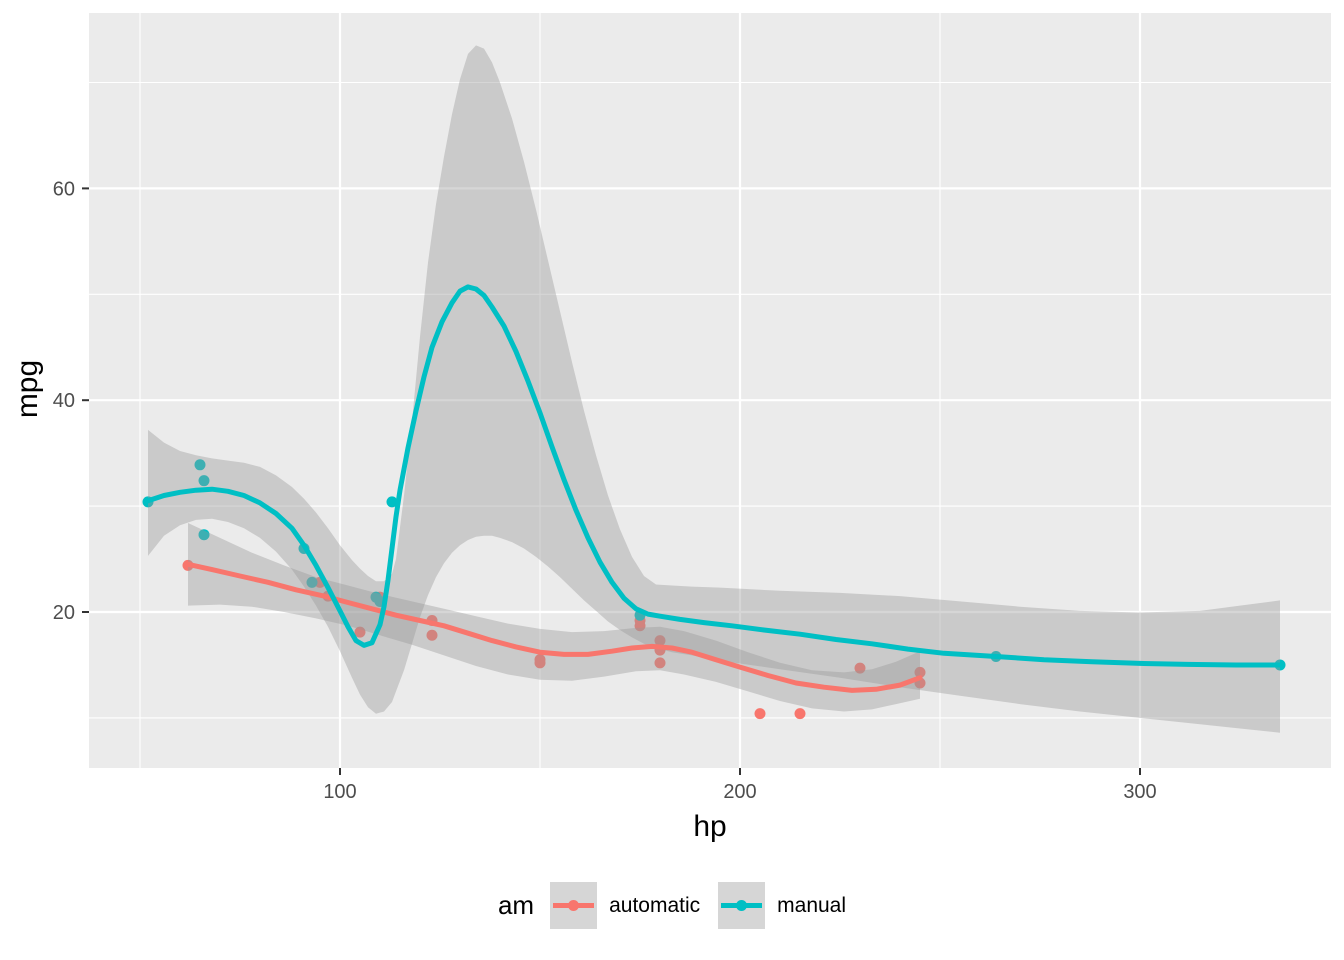 This screenshot has height=960, width=1344. I want to click on legend-label-automatic: automatic, so click(655, 905).